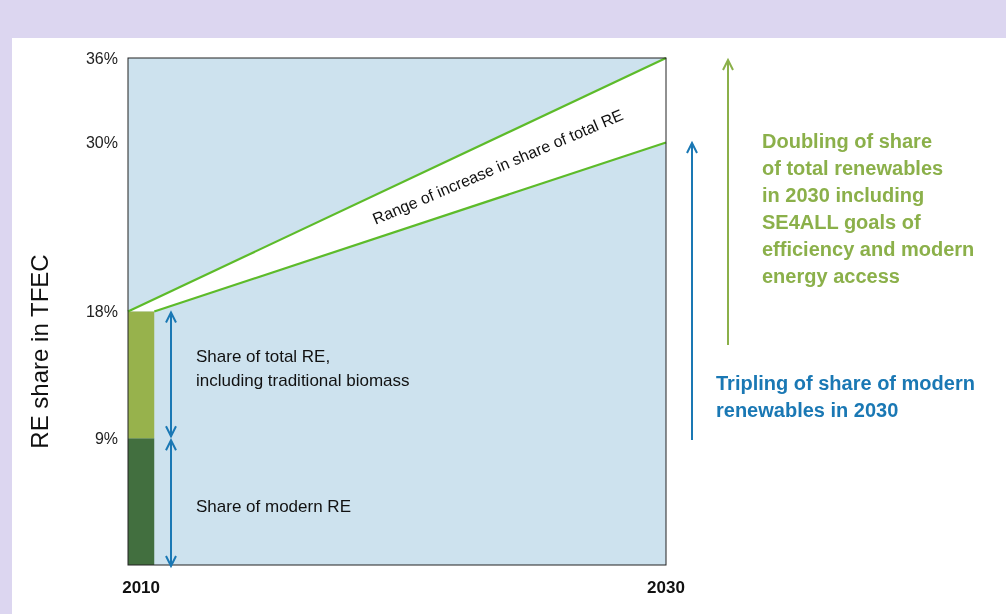 The image size is (1006, 614). I want to click on x-tick-label: 2030, so click(666, 587).